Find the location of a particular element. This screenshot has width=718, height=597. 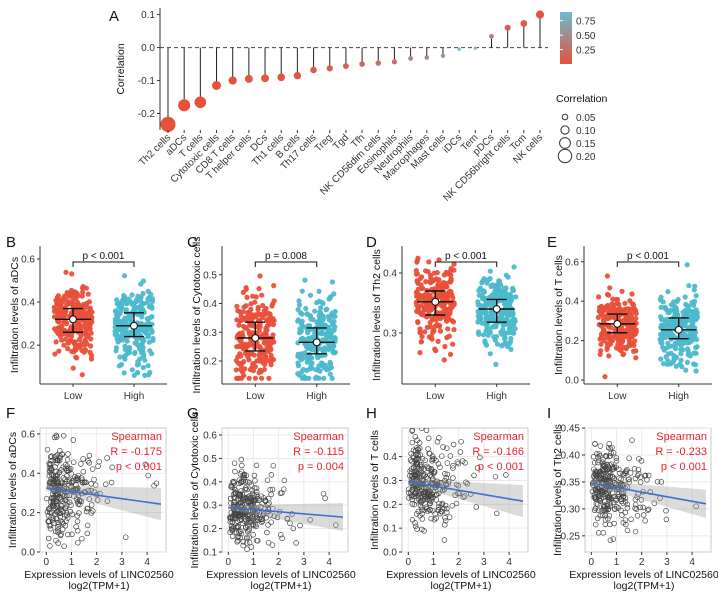

scatter-points-group is located at coordinates (102, 490).